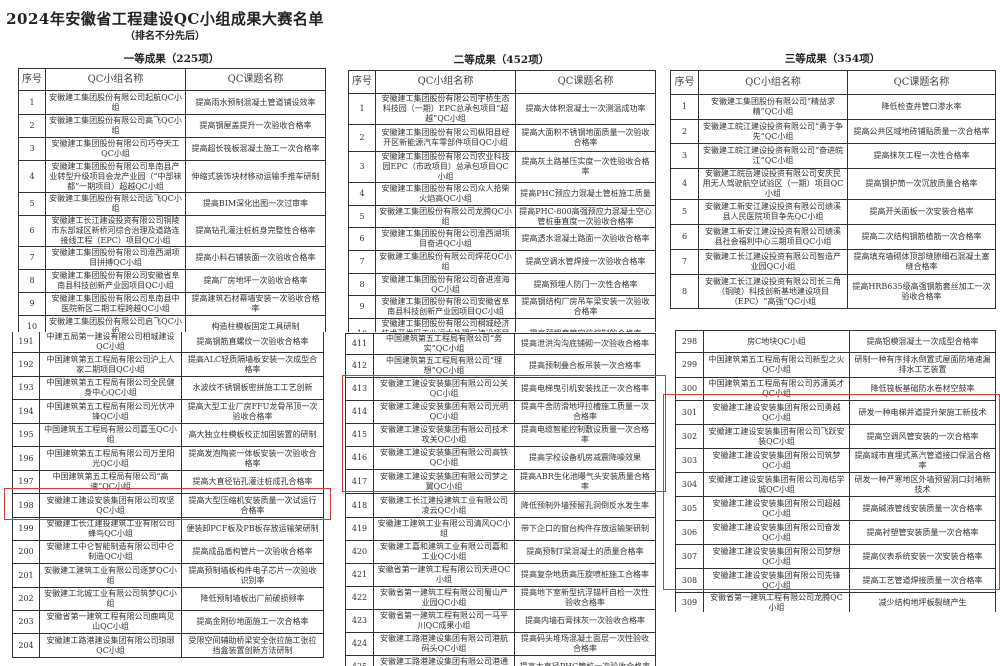 This screenshot has height=666, width=1000. Describe the element at coordinates (585, 194) in the screenshot. I see `qc-topic-name: 提高PHC预应力混凝土管桩施工质量` at that location.